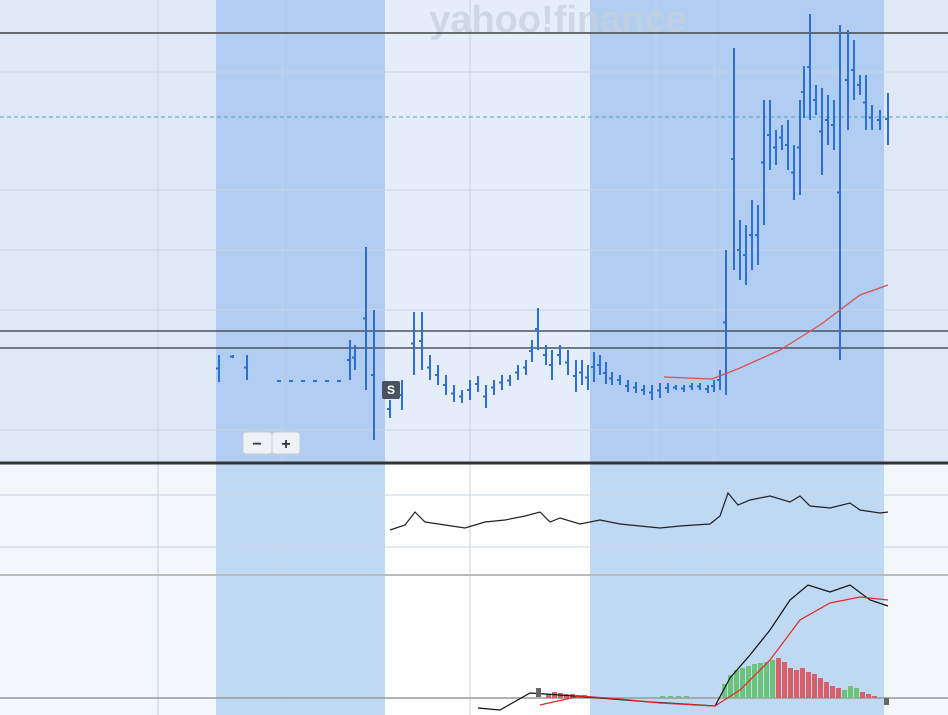  What do you see at coordinates (558, 20) in the screenshot?
I see `watermark: yahoo!finance` at bounding box center [558, 20].